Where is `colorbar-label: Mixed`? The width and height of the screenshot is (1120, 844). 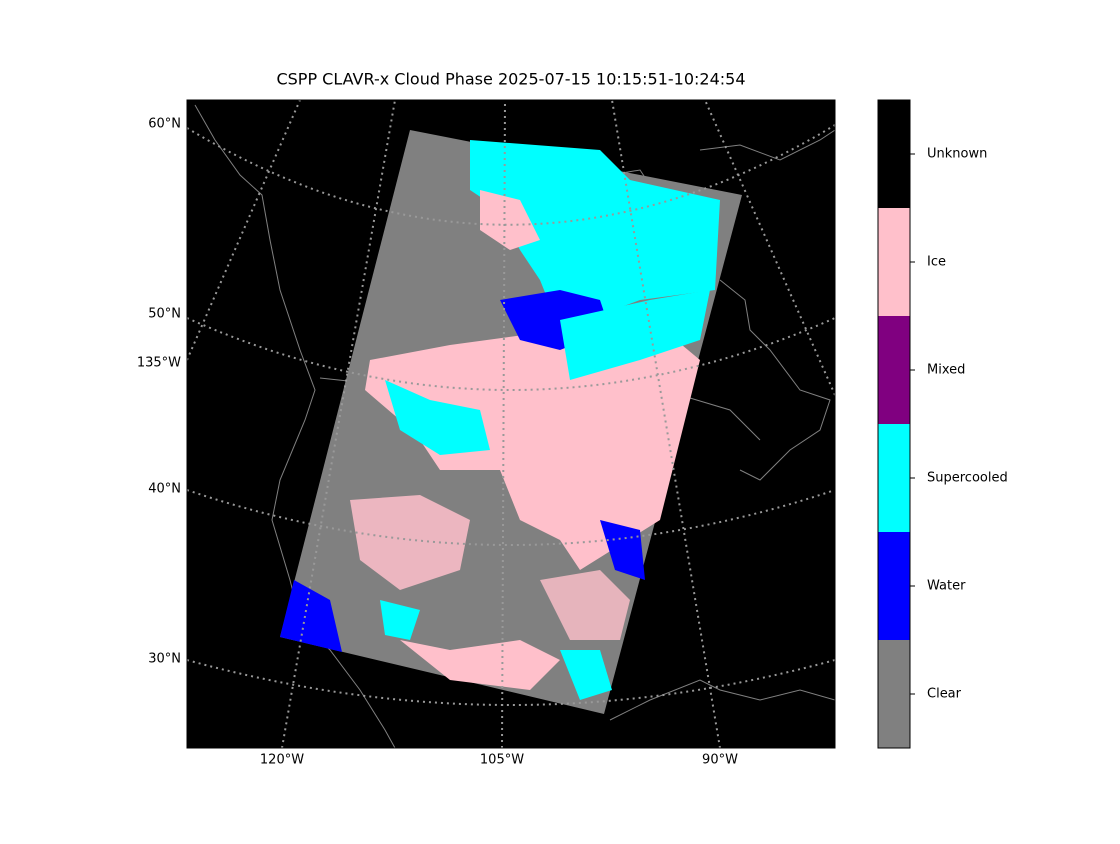 colorbar-label: Mixed is located at coordinates (946, 370).